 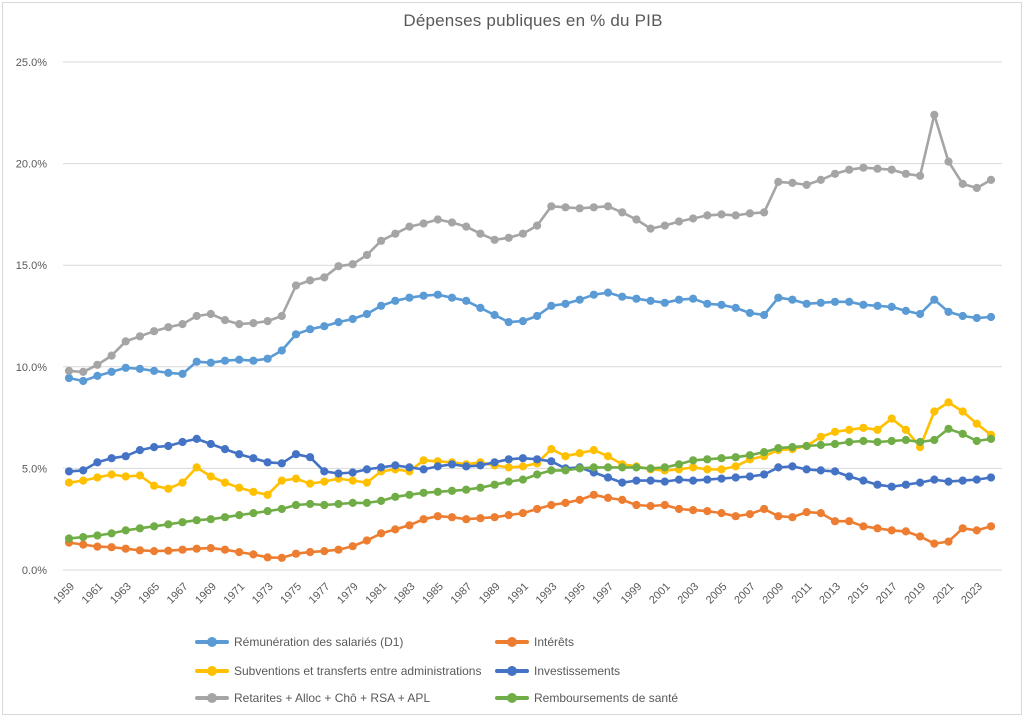 What do you see at coordinates (376, 594) in the screenshot?
I see `x-tick-label: 1981` at bounding box center [376, 594].